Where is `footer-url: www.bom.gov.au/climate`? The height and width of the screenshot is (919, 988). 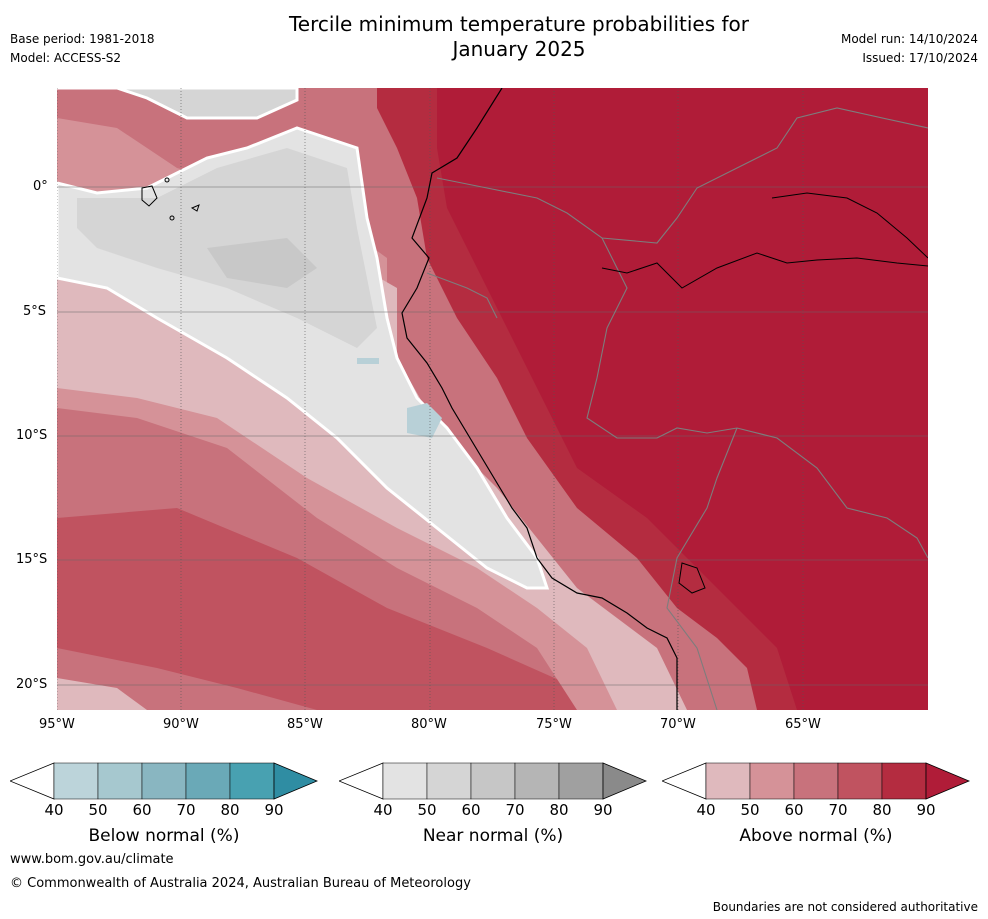 footer-url: www.bom.gov.au/climate is located at coordinates (92, 859).